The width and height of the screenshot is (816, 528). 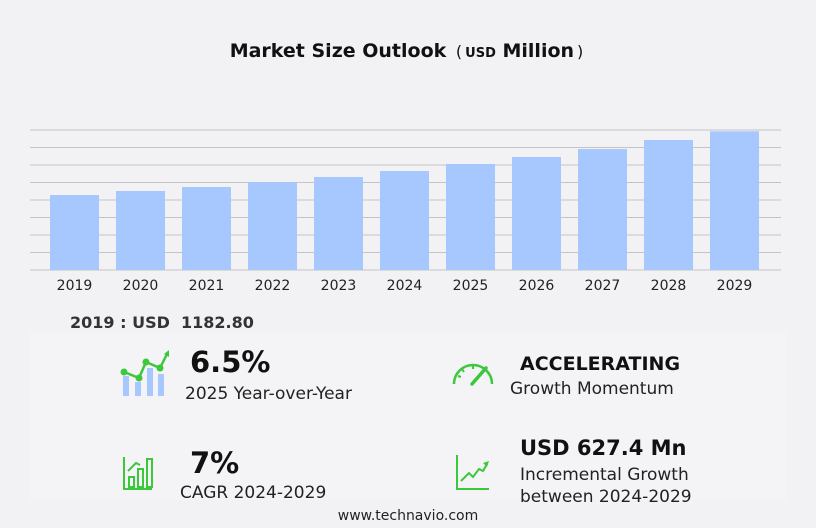 What do you see at coordinates (406, 51) in the screenshot?
I see `chart-title: Market Size Outlook (USD Million)` at bounding box center [406, 51].